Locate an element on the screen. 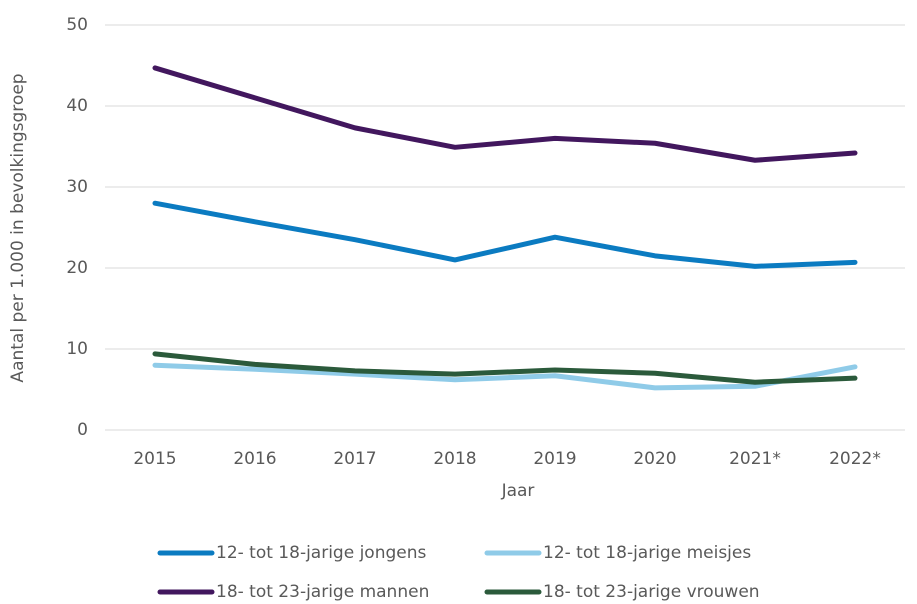 This screenshot has width=917, height=604. x-tick-label: 2016 is located at coordinates (254, 459).